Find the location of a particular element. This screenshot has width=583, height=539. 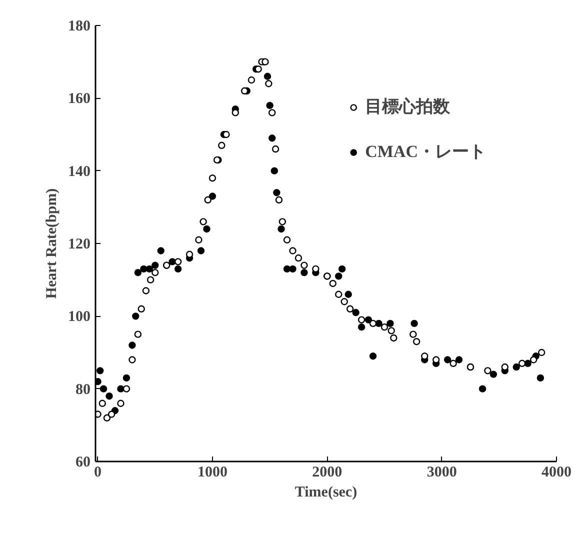

y-tick-label: 100 is located at coordinates (79, 317).